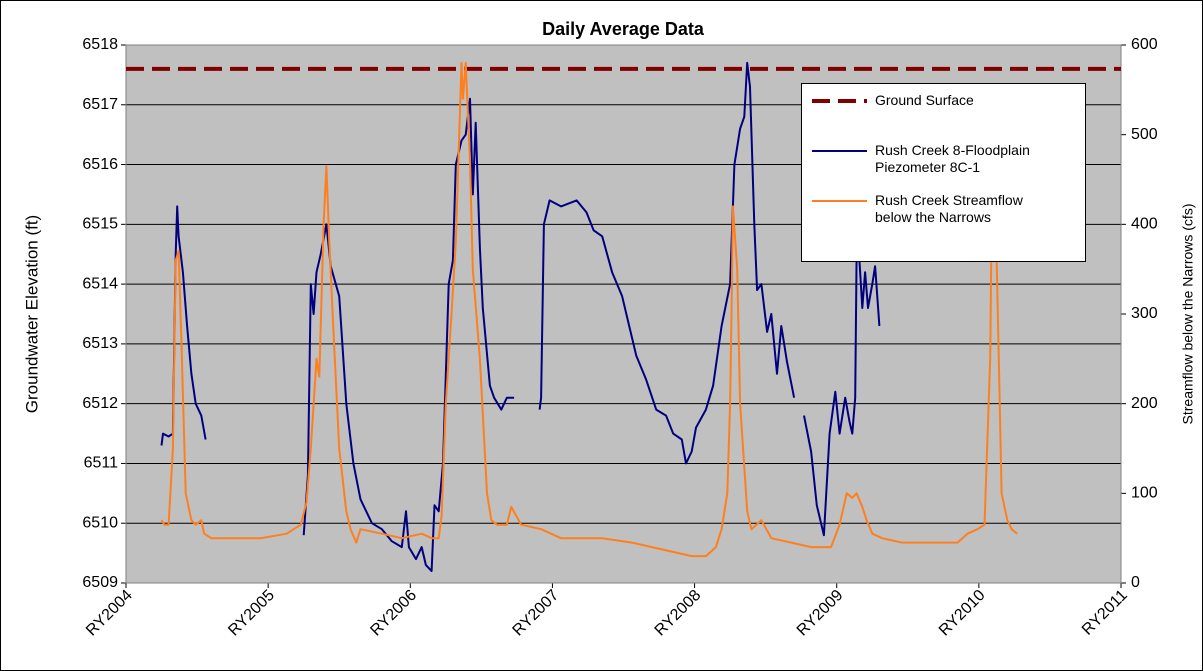 The width and height of the screenshot is (1203, 671). What do you see at coordinates (962, 613) in the screenshot?
I see `x-tick-label: RY2010` at bounding box center [962, 613].